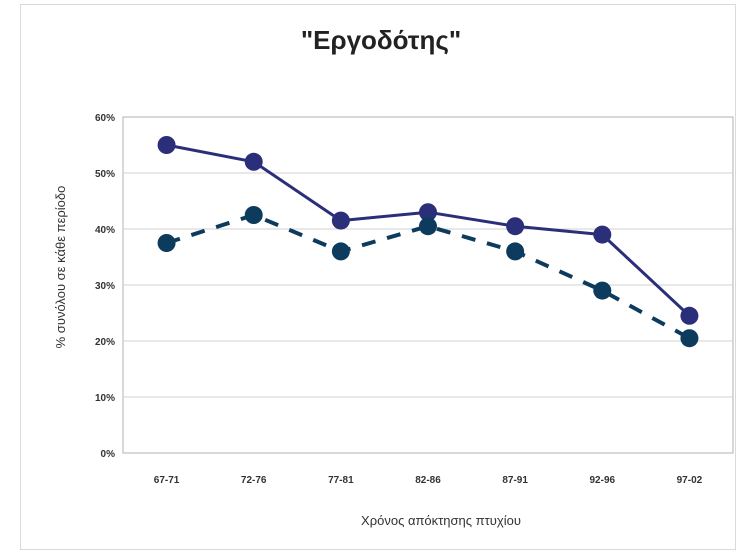  I want to click on y-tick-label: 60%, so click(105, 118).